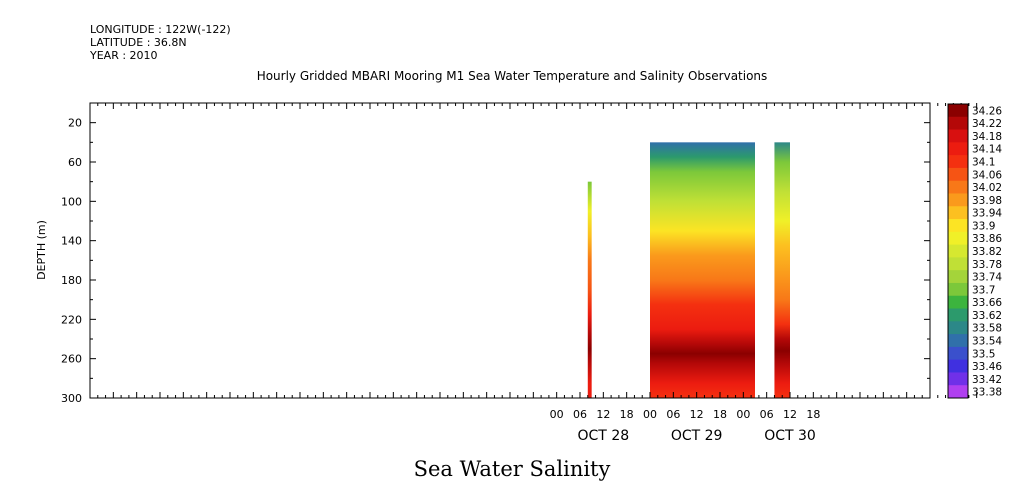 This screenshot has width=1009, height=504. Describe the element at coordinates (987, 265) in the screenshot. I see `colorbar-label: 33.78` at that location.